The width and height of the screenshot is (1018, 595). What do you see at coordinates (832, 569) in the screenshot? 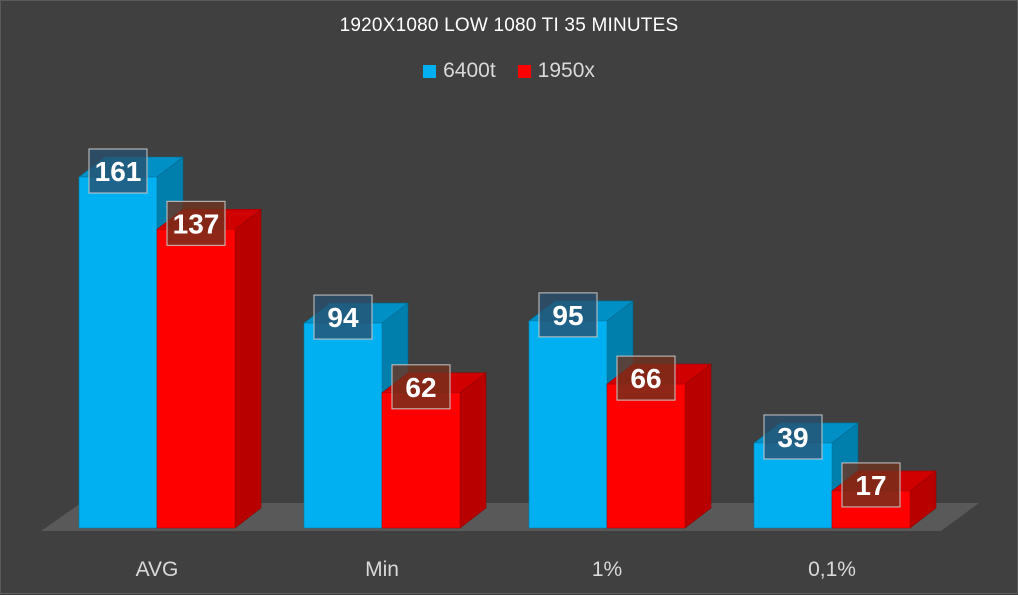
I see `x-tick-label-4: 0,1%` at bounding box center [832, 569].